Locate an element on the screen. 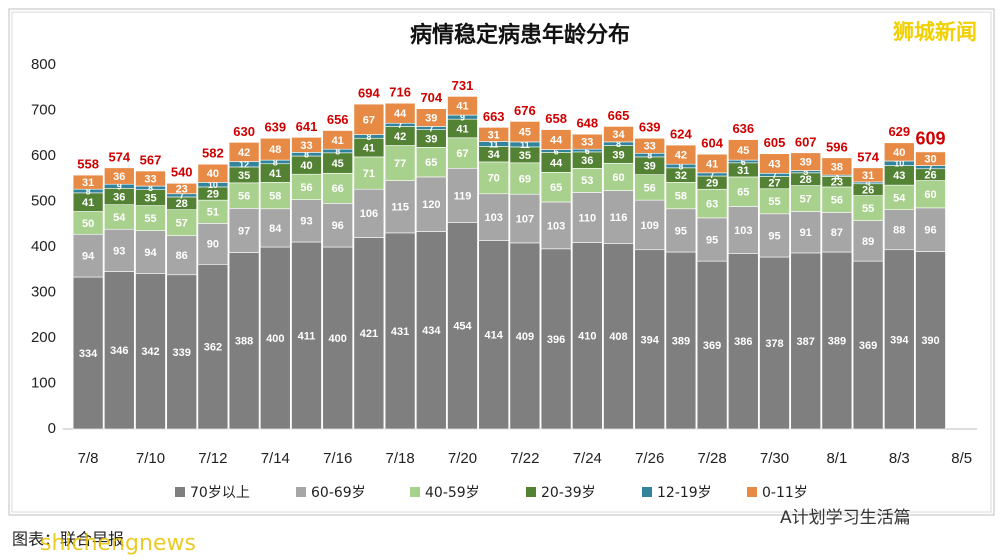  data-label: 378 is located at coordinates (774, 344).